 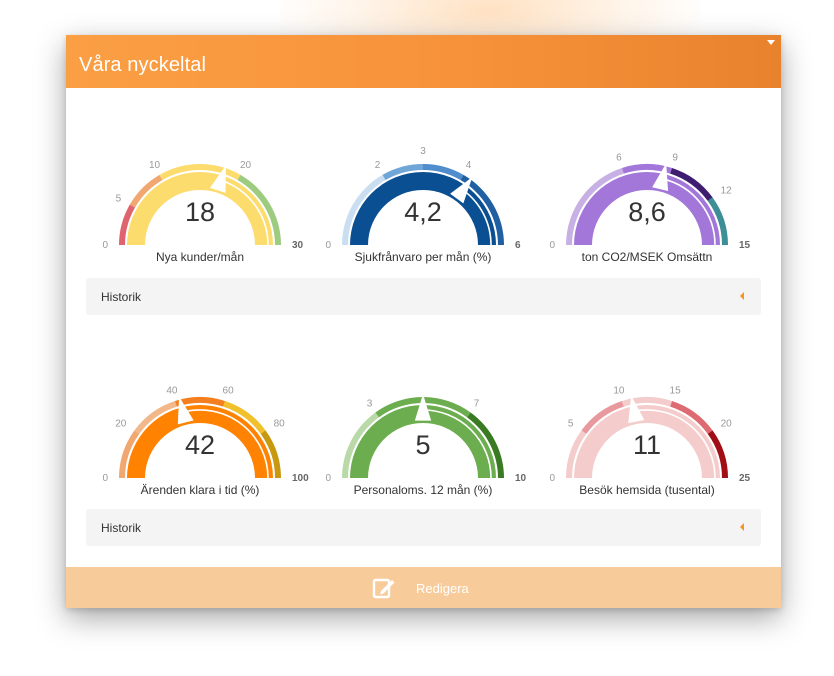 I want to click on gauge-new-customers: 0 5 10 20 30 18 Nya kunder/mån, so click(x=201, y=205).